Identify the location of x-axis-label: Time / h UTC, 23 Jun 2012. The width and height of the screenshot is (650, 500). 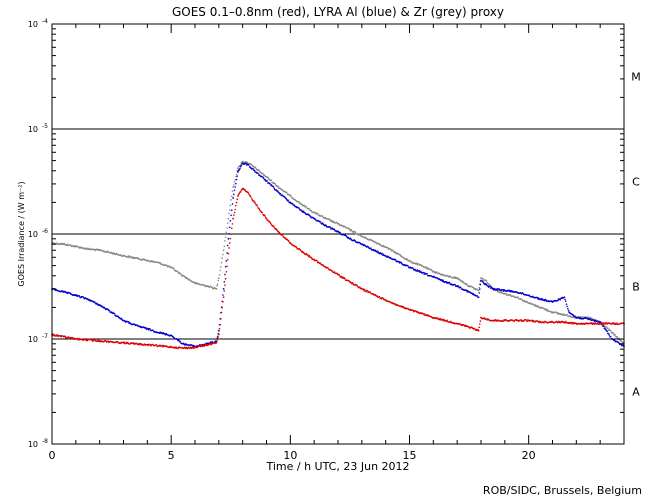
(337, 466).